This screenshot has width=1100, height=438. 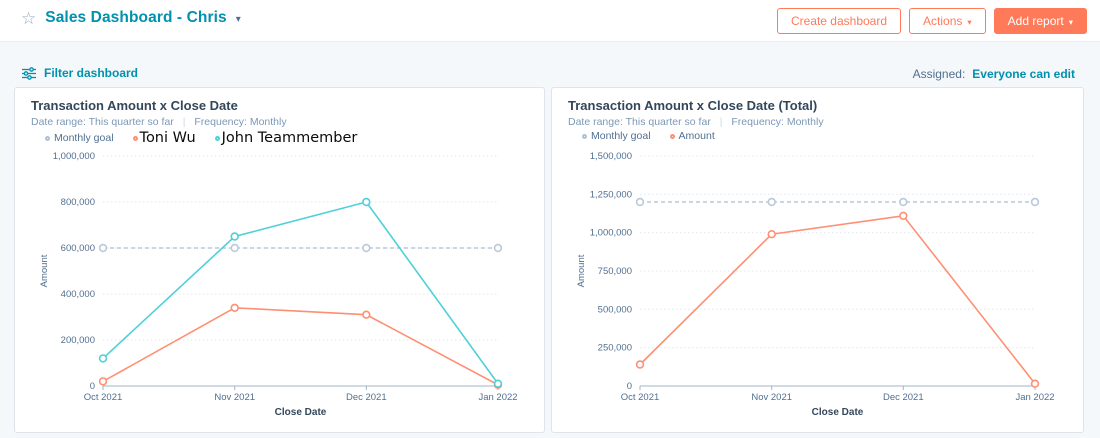 I want to click on svg-text: 800,000, so click(x=78, y=202).